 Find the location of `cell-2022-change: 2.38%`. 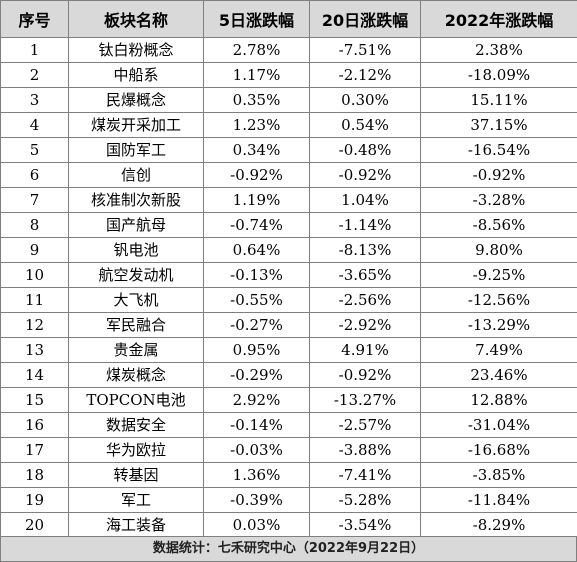

cell-2022-change: 2.38% is located at coordinates (498, 50).